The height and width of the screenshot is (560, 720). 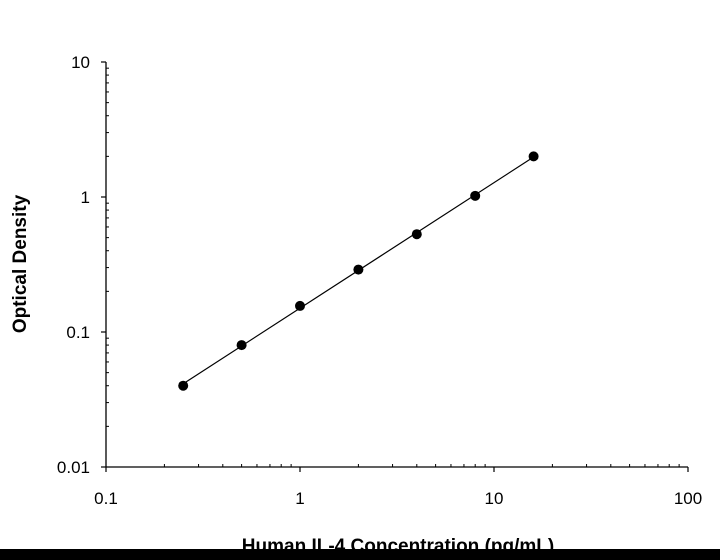 I want to click on x-tick-label: 0.1, so click(x=106, y=498).